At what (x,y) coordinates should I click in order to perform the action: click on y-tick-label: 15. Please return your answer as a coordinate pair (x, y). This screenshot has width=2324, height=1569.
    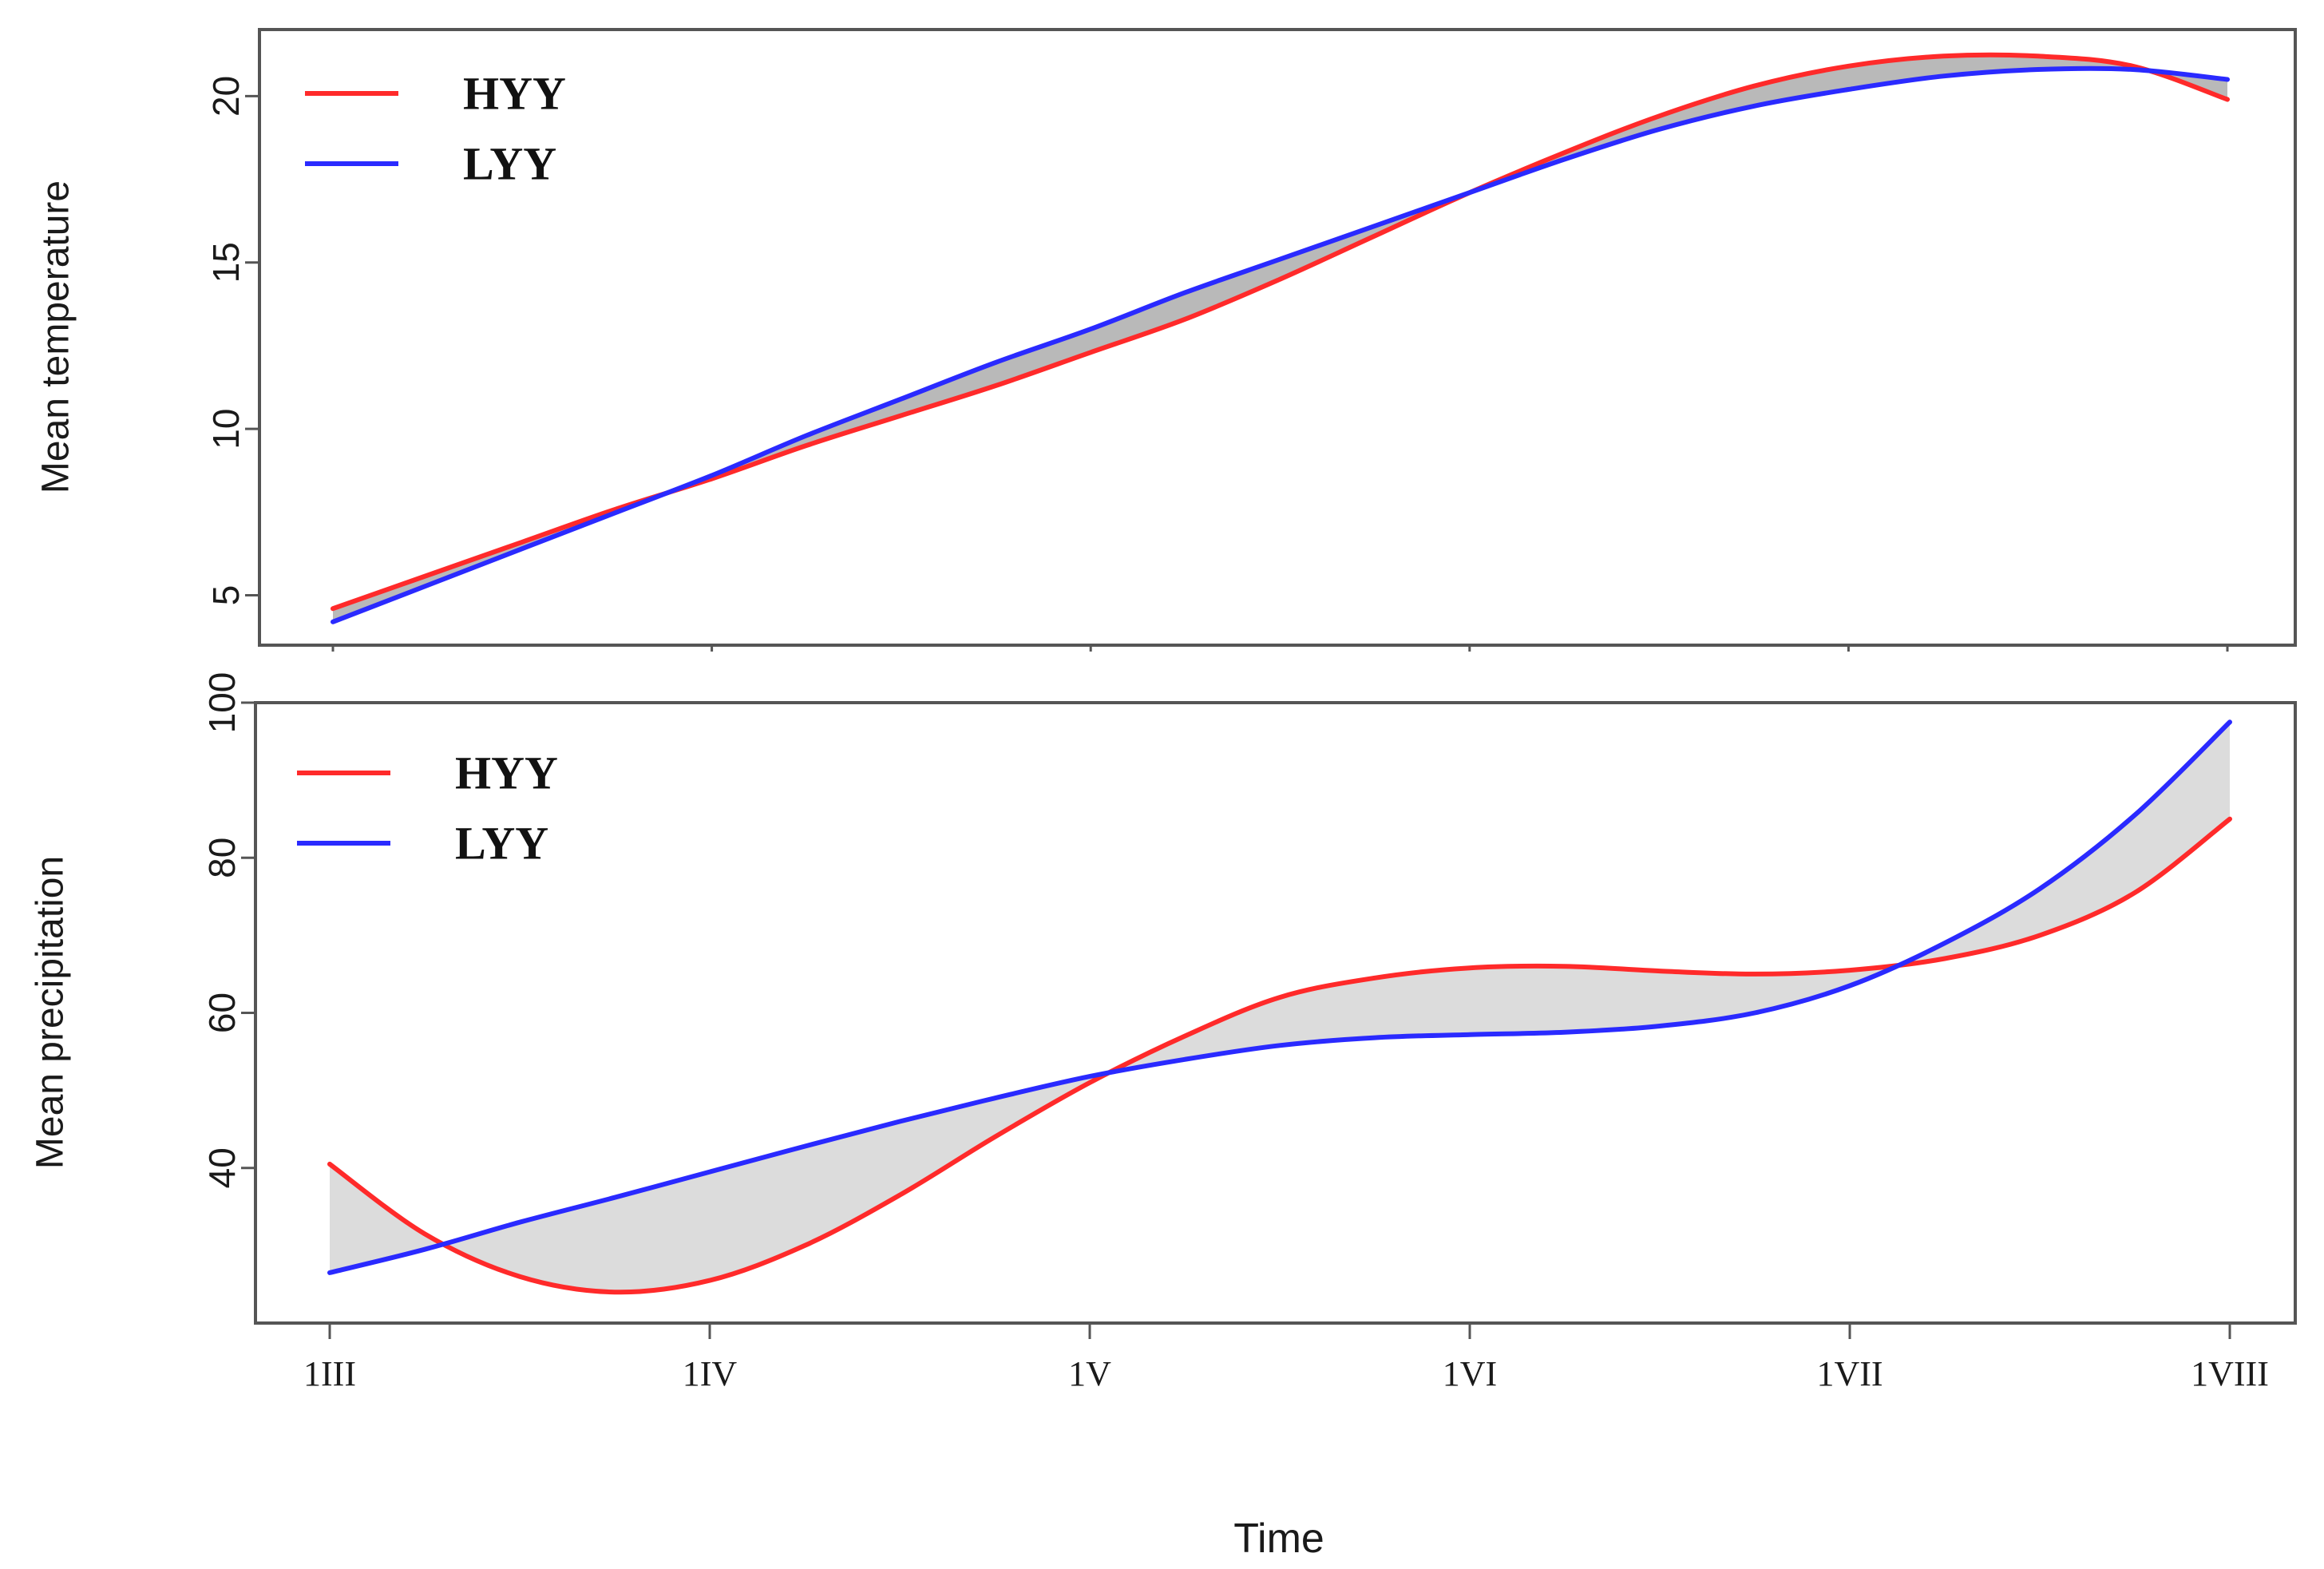
    Looking at the image, I should click on (226, 262).